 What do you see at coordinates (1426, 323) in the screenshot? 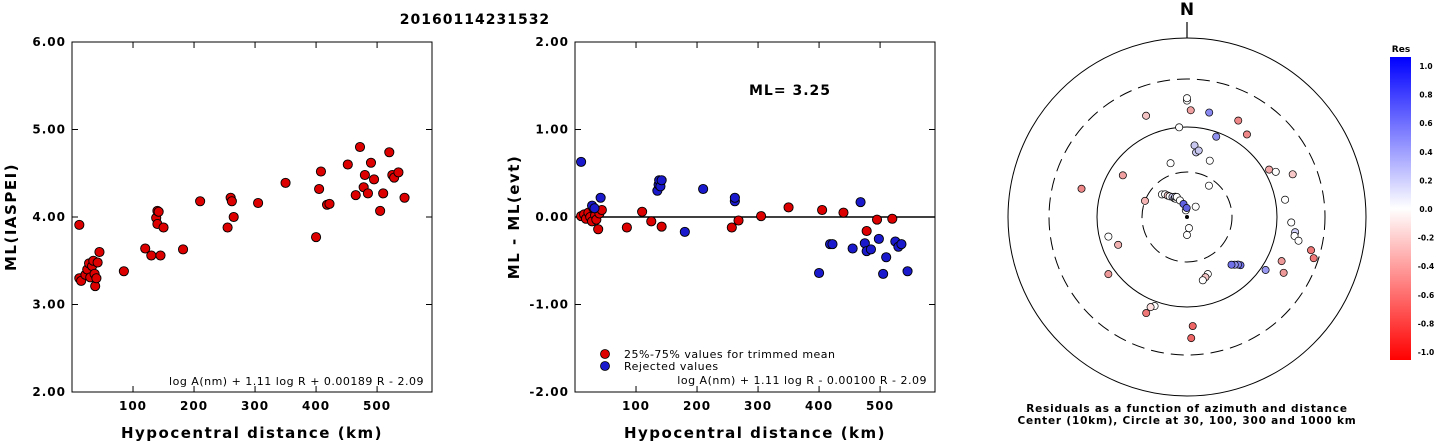
I see `colorbar-label: -0.8` at bounding box center [1426, 323].